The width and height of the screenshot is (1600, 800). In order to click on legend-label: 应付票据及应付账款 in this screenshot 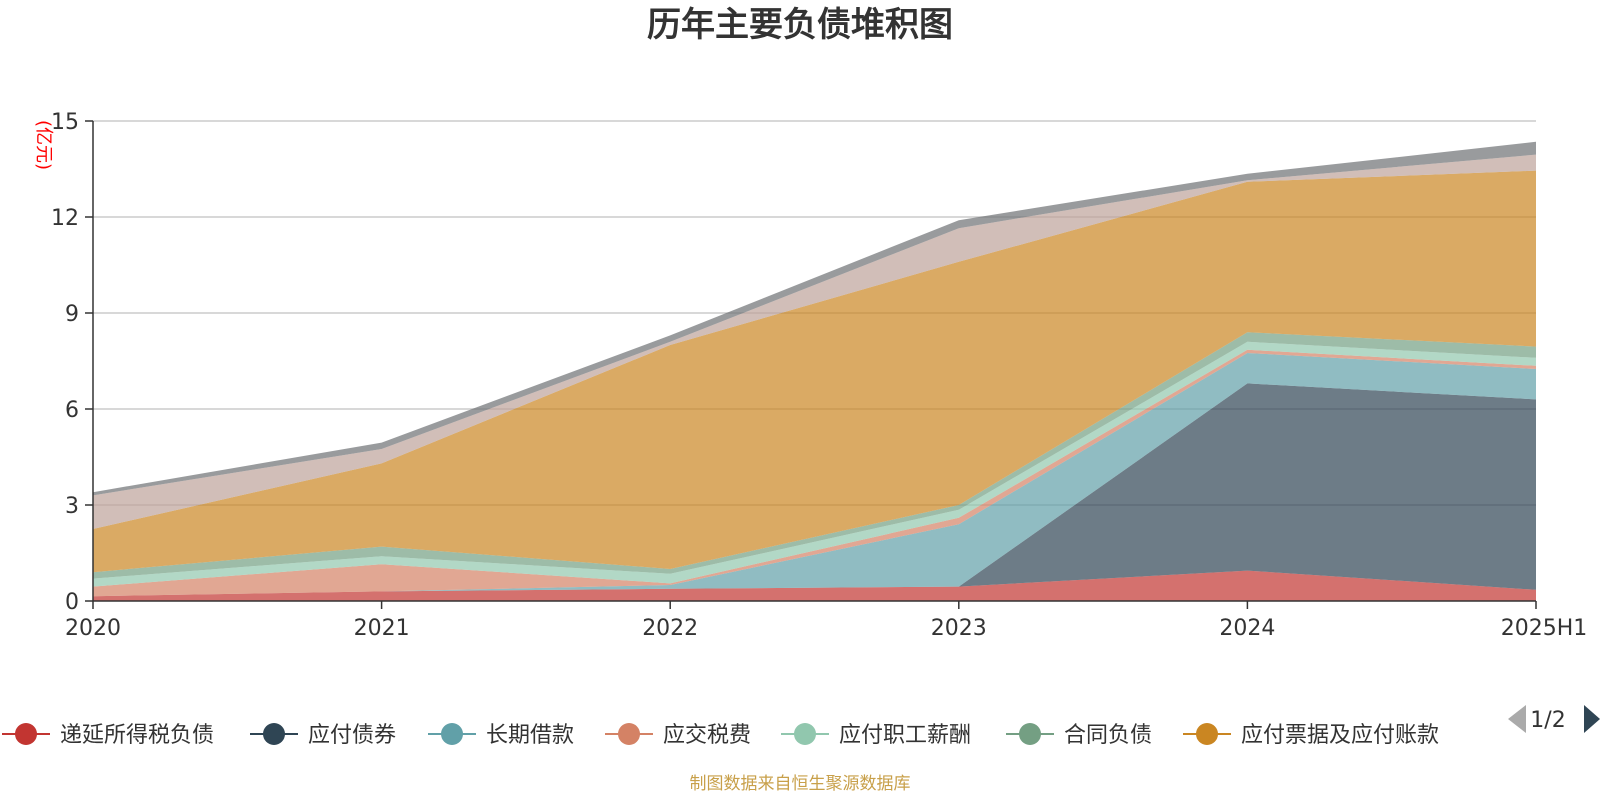, I will do `click(1340, 735)`.